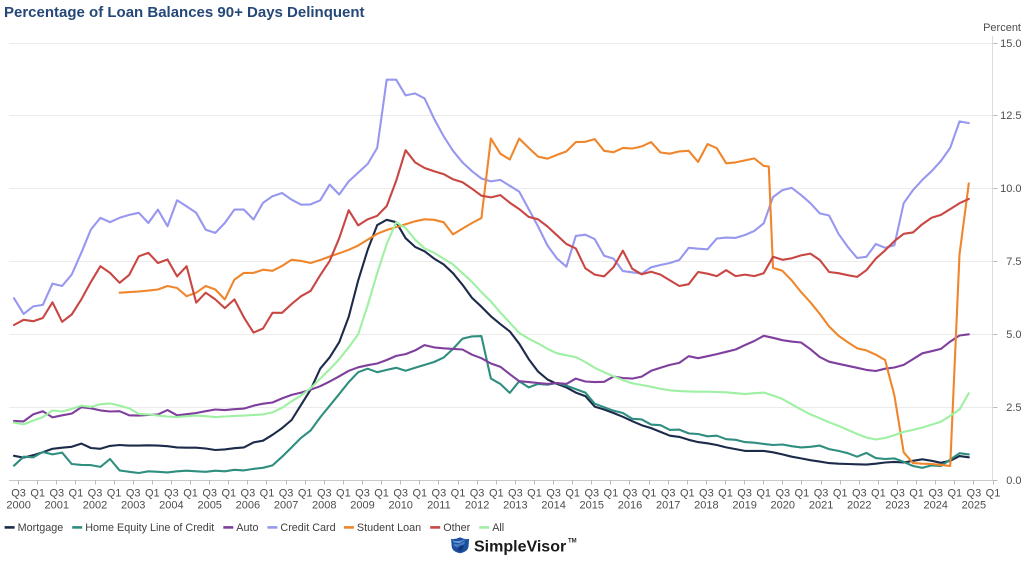  What do you see at coordinates (859, 506) in the screenshot?
I see `svg-text: 2022` at bounding box center [859, 506].